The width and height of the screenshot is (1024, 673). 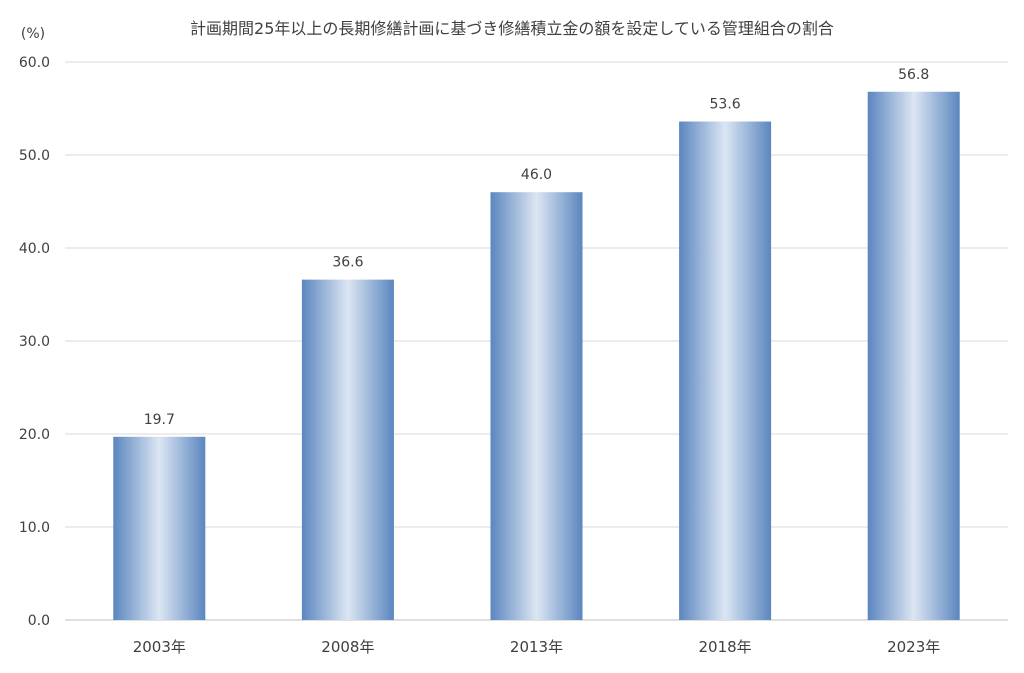 What do you see at coordinates (536, 406) in the screenshot?
I see `bar-2013年` at bounding box center [536, 406].